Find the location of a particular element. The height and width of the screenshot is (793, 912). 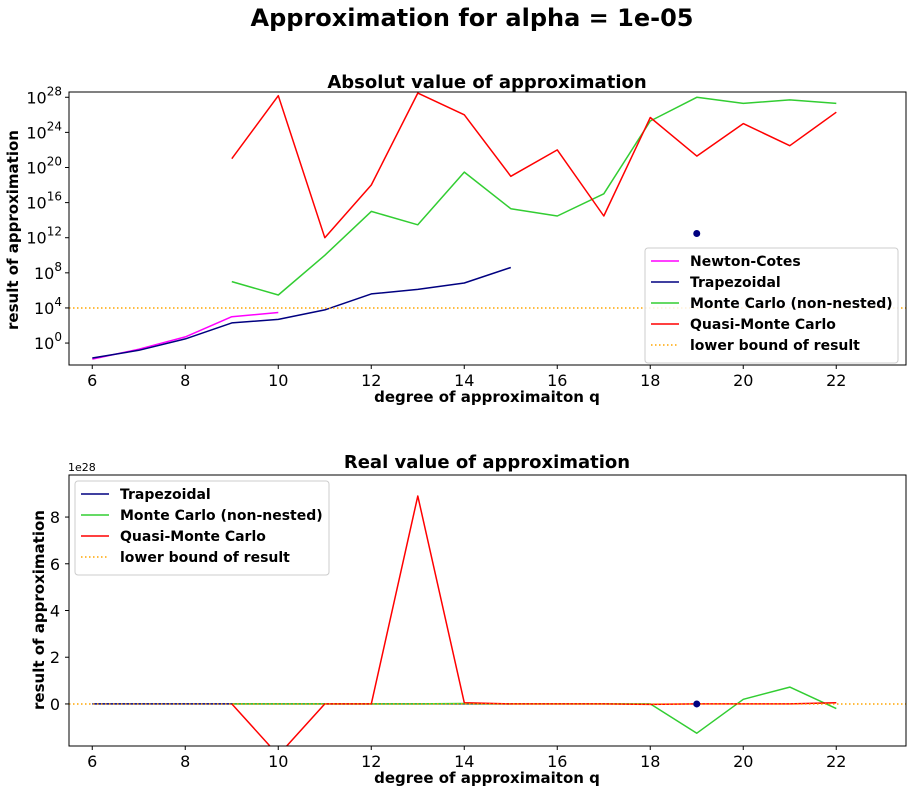

y-tick-label: 6 is located at coordinates (55, 564).